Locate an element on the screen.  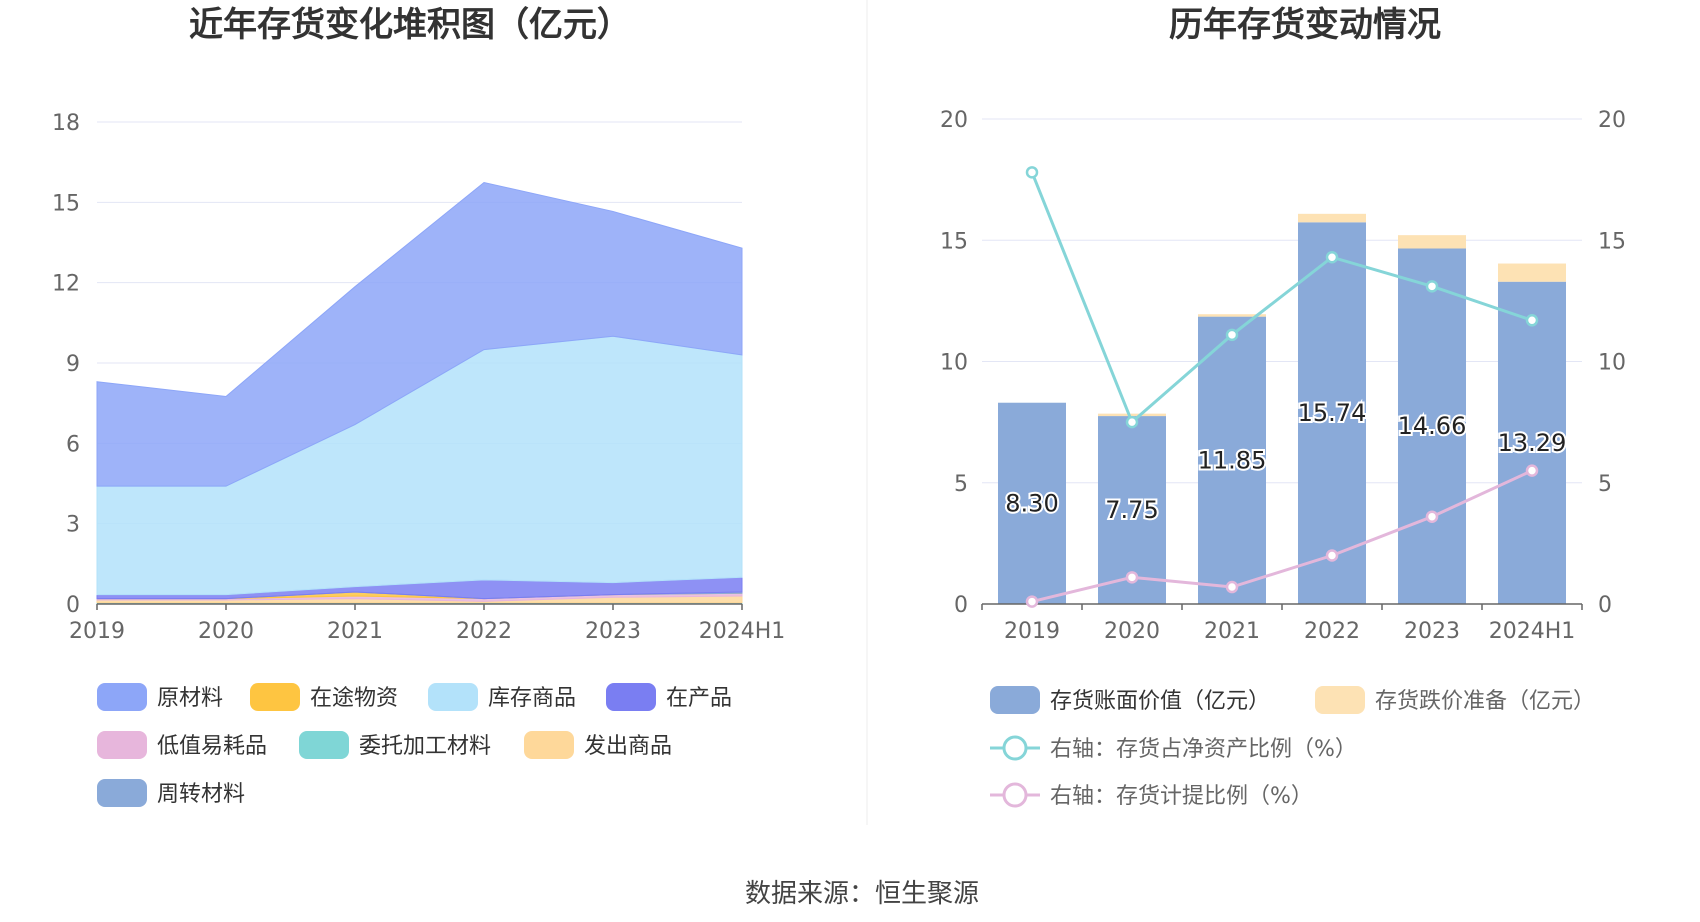
legend-swatch-goods_shipped is located at coordinates (549, 745).